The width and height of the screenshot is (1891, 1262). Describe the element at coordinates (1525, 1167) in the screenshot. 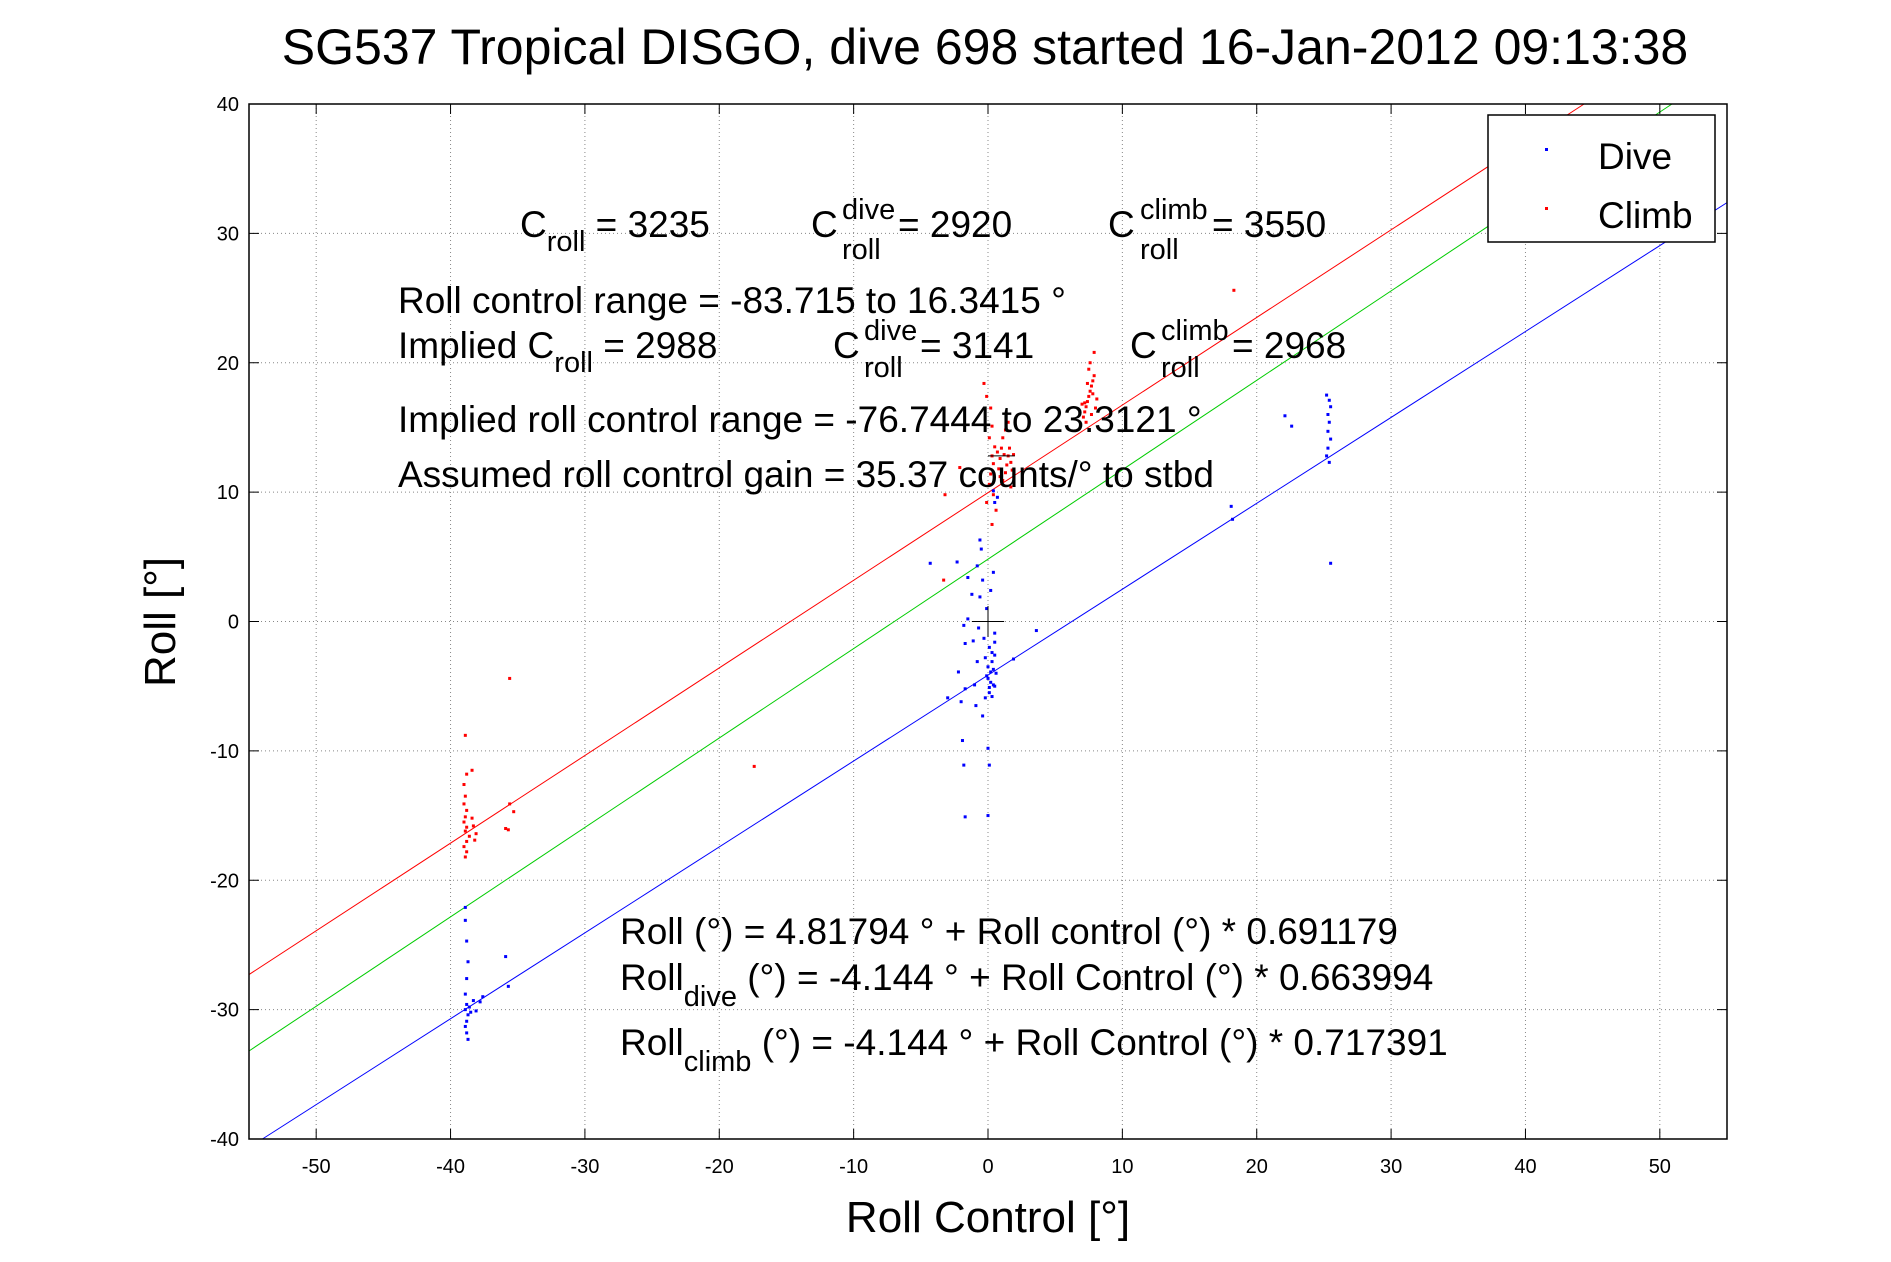

I see `x-tick-label: 40` at that location.